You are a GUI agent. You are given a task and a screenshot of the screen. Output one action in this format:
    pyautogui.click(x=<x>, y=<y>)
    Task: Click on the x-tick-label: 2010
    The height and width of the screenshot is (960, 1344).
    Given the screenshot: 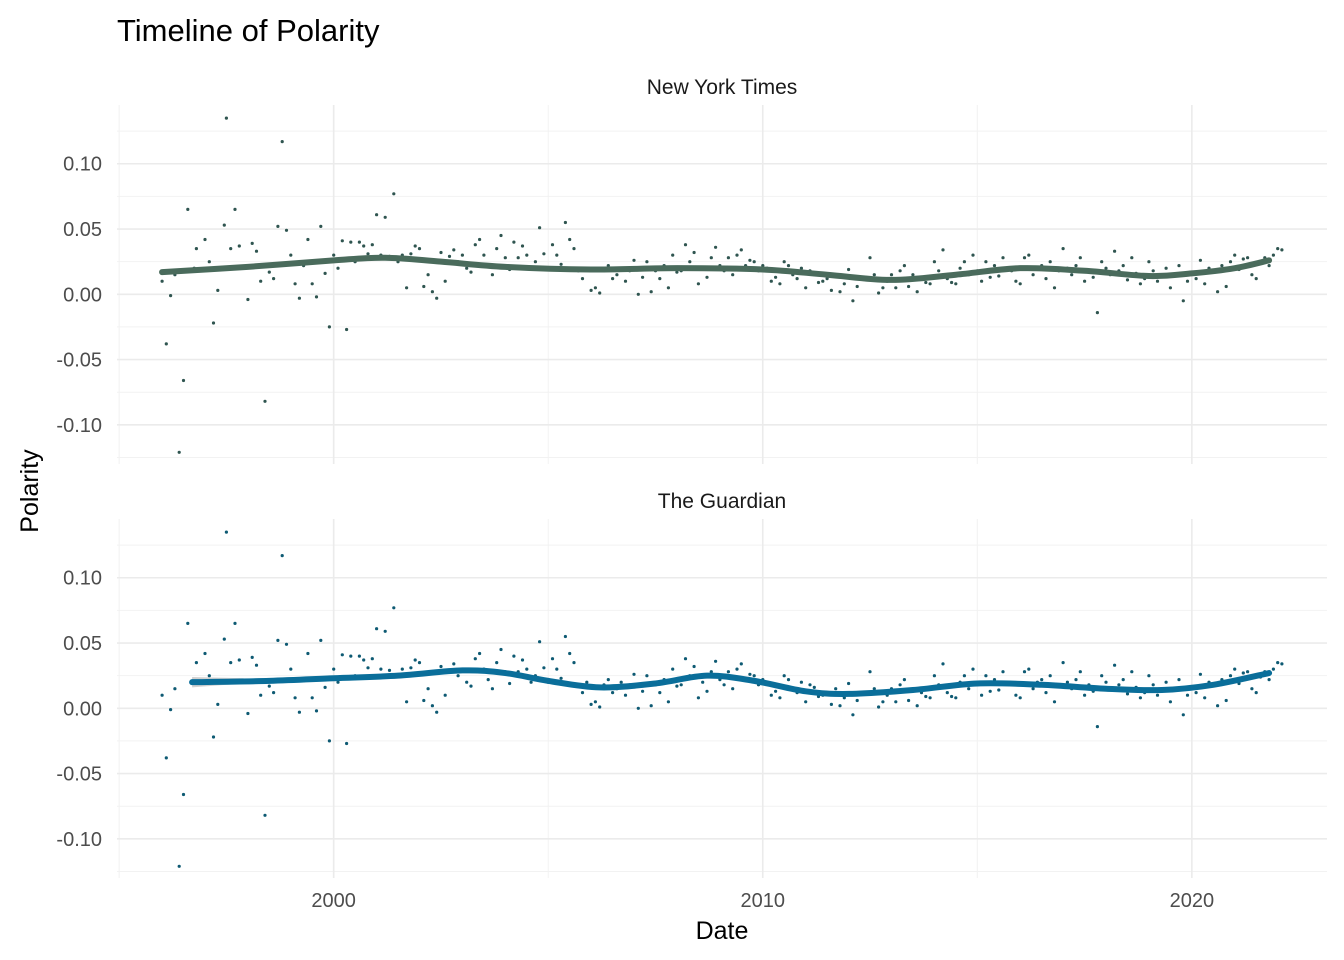 What is the action you would take?
    pyautogui.click(x=763, y=901)
    